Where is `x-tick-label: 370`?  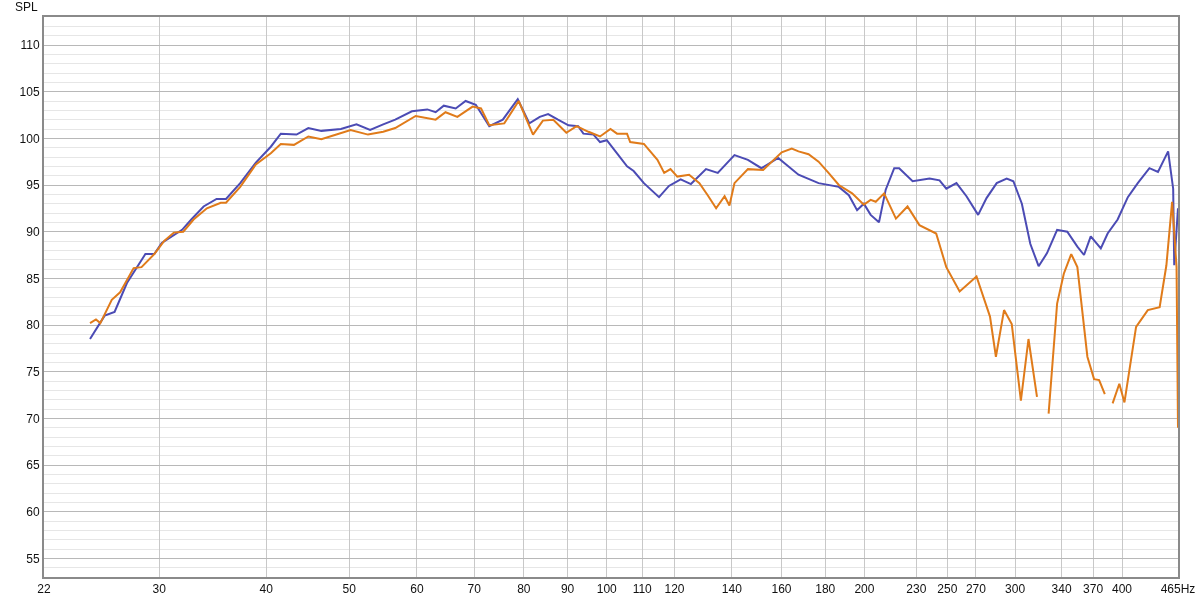 x-tick-label: 370 is located at coordinates (1093, 589).